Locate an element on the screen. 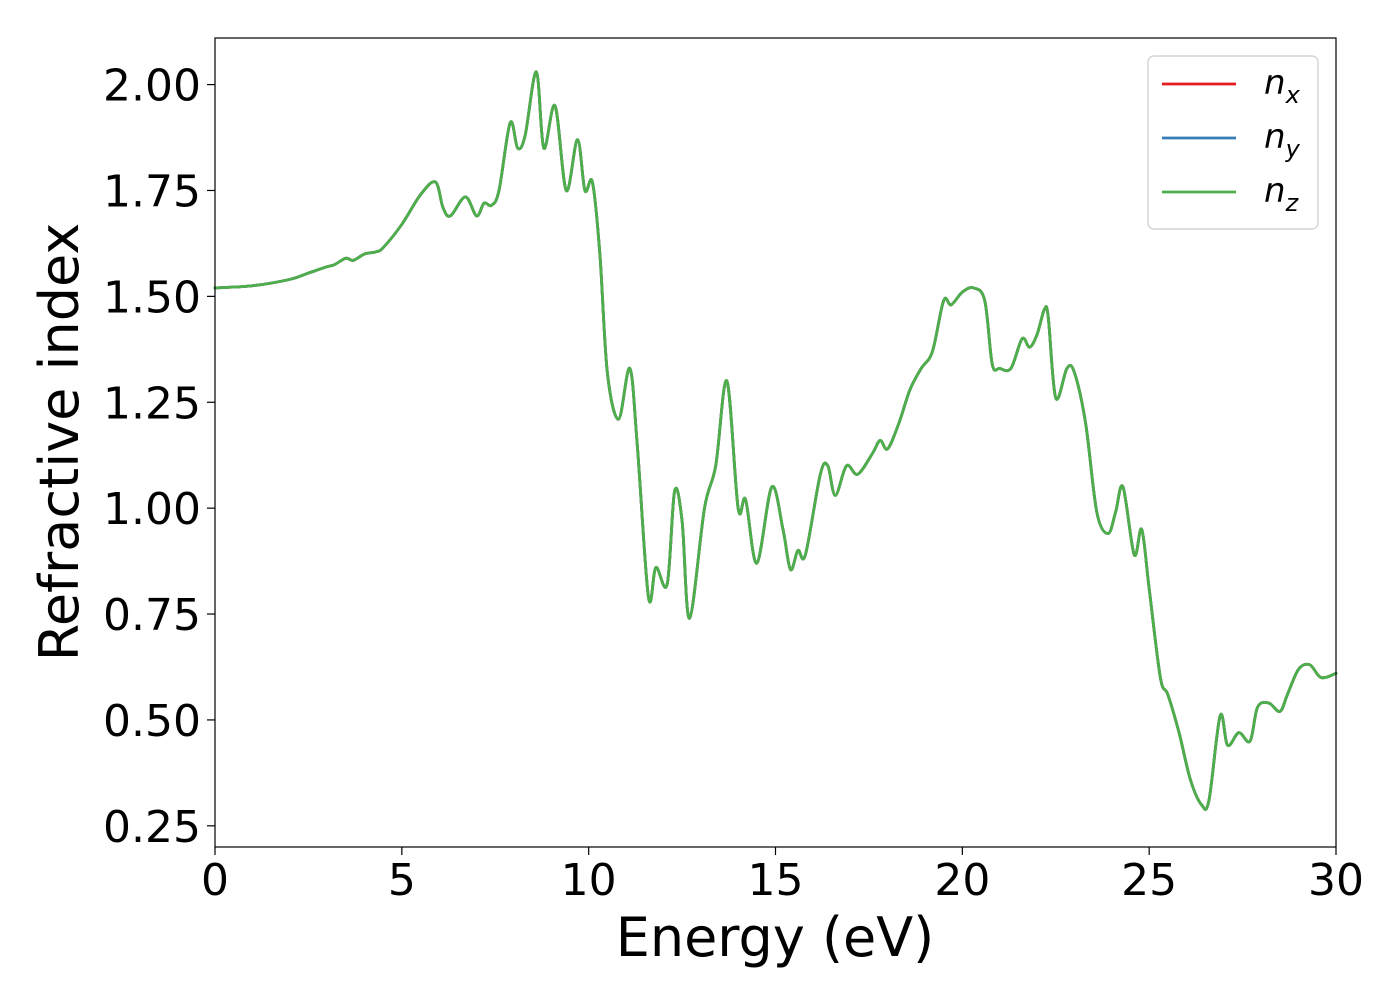 This screenshot has height=1000, width=1400. x-tick-label: 5 is located at coordinates (402, 880).